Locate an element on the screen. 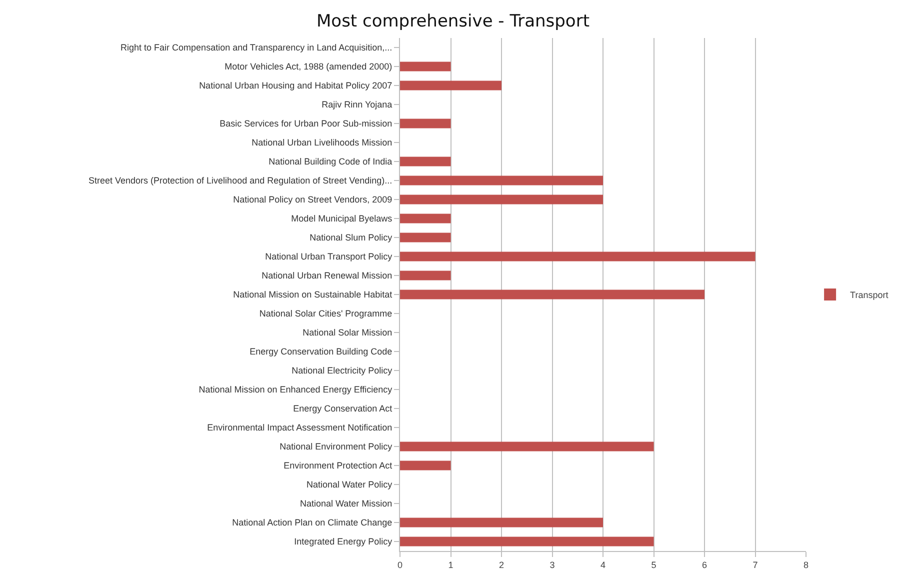  y-tick-label: National Urban Renewal Mission is located at coordinates (327, 275).